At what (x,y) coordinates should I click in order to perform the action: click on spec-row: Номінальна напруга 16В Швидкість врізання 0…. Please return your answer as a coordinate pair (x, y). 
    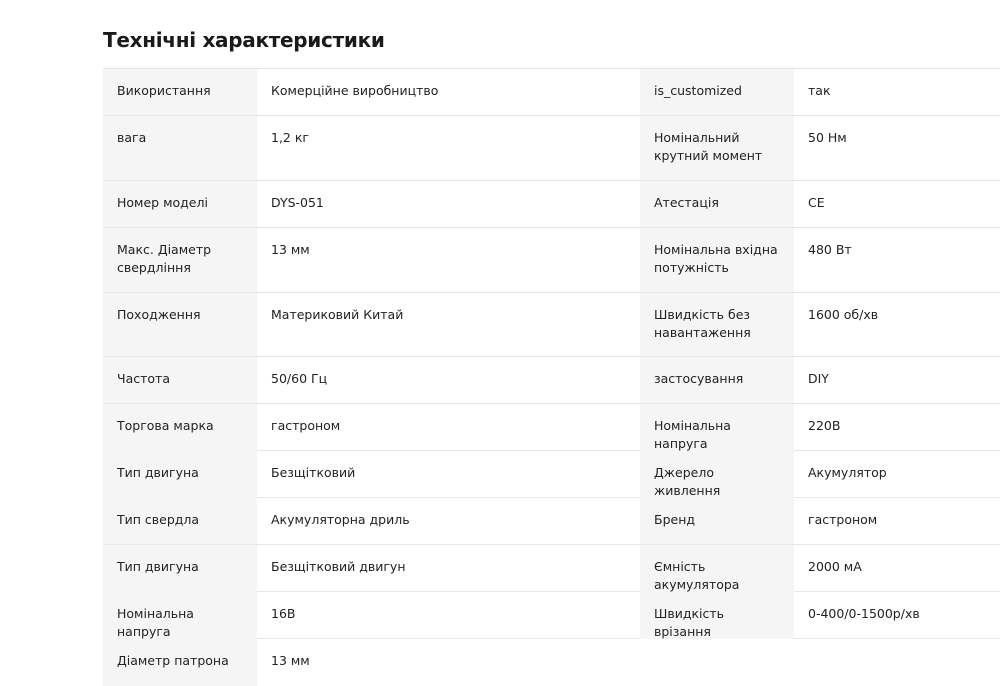
    Looking at the image, I should click on (551, 616).